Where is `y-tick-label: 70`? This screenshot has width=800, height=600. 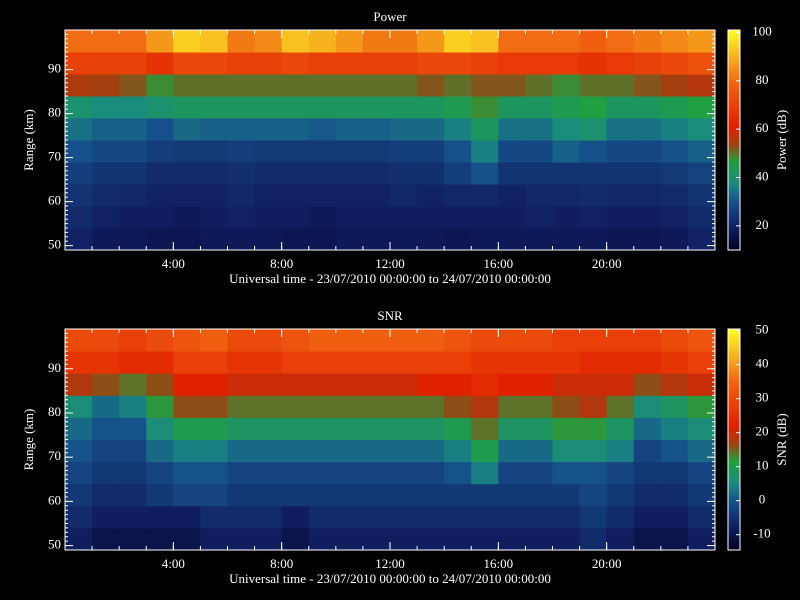
y-tick-label: 70 is located at coordinates (54, 156).